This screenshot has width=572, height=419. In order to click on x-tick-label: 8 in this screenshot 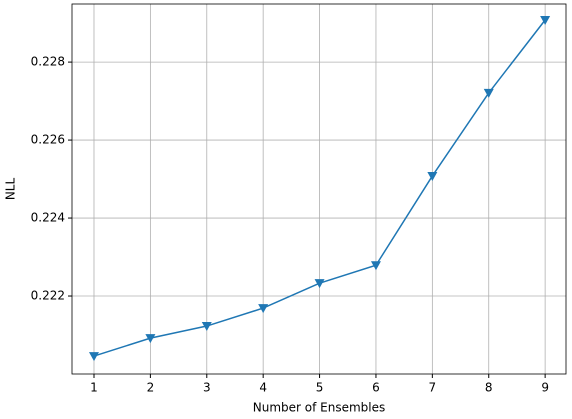, I will do `click(489, 388)`.